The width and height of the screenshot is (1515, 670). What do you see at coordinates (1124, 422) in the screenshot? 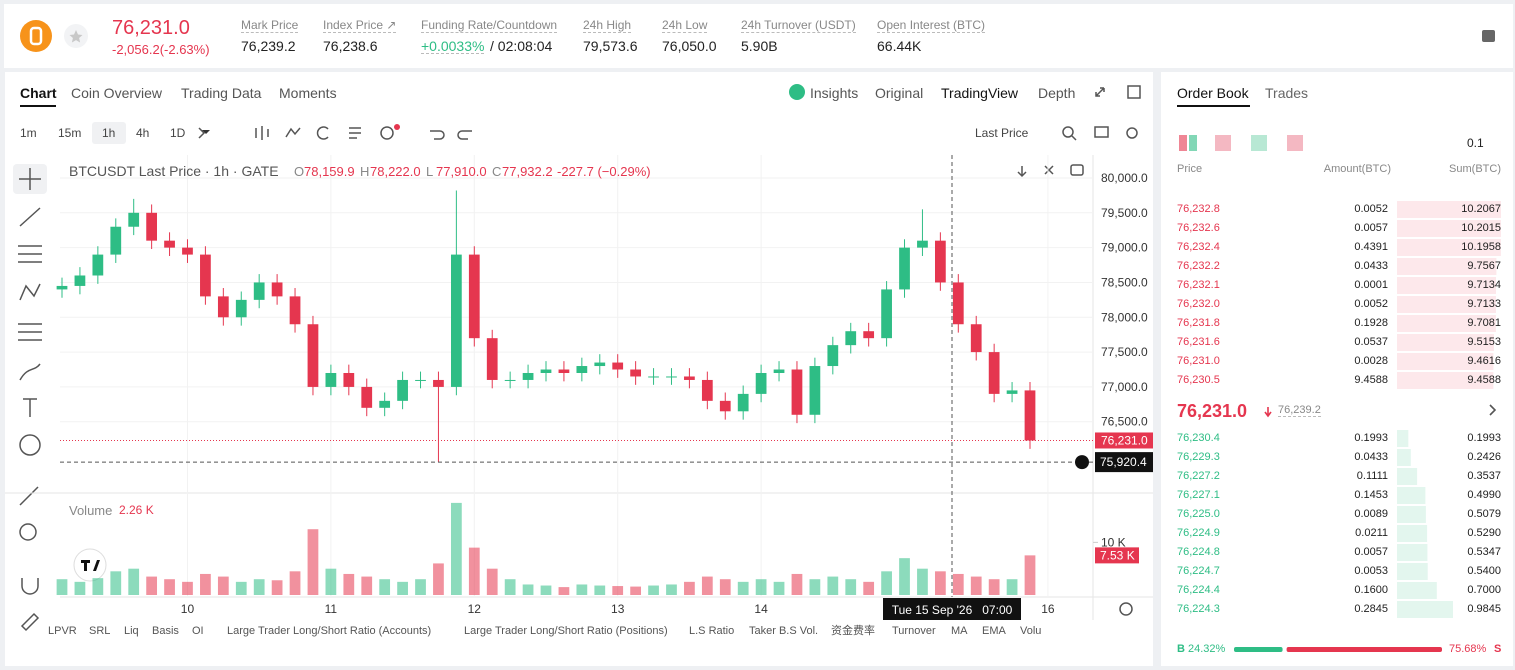
I see `y-tick-label: 76,500.0` at bounding box center [1124, 422].